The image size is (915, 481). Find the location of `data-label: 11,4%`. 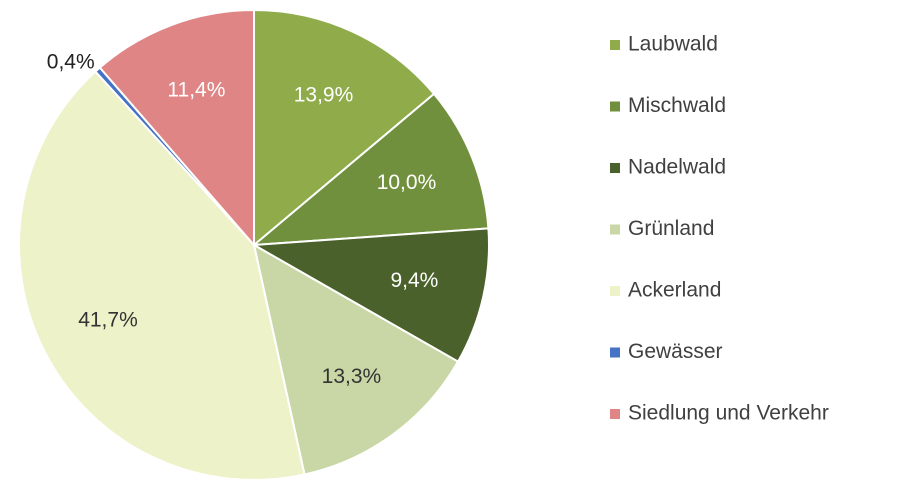

data-label: 11,4% is located at coordinates (196, 89).